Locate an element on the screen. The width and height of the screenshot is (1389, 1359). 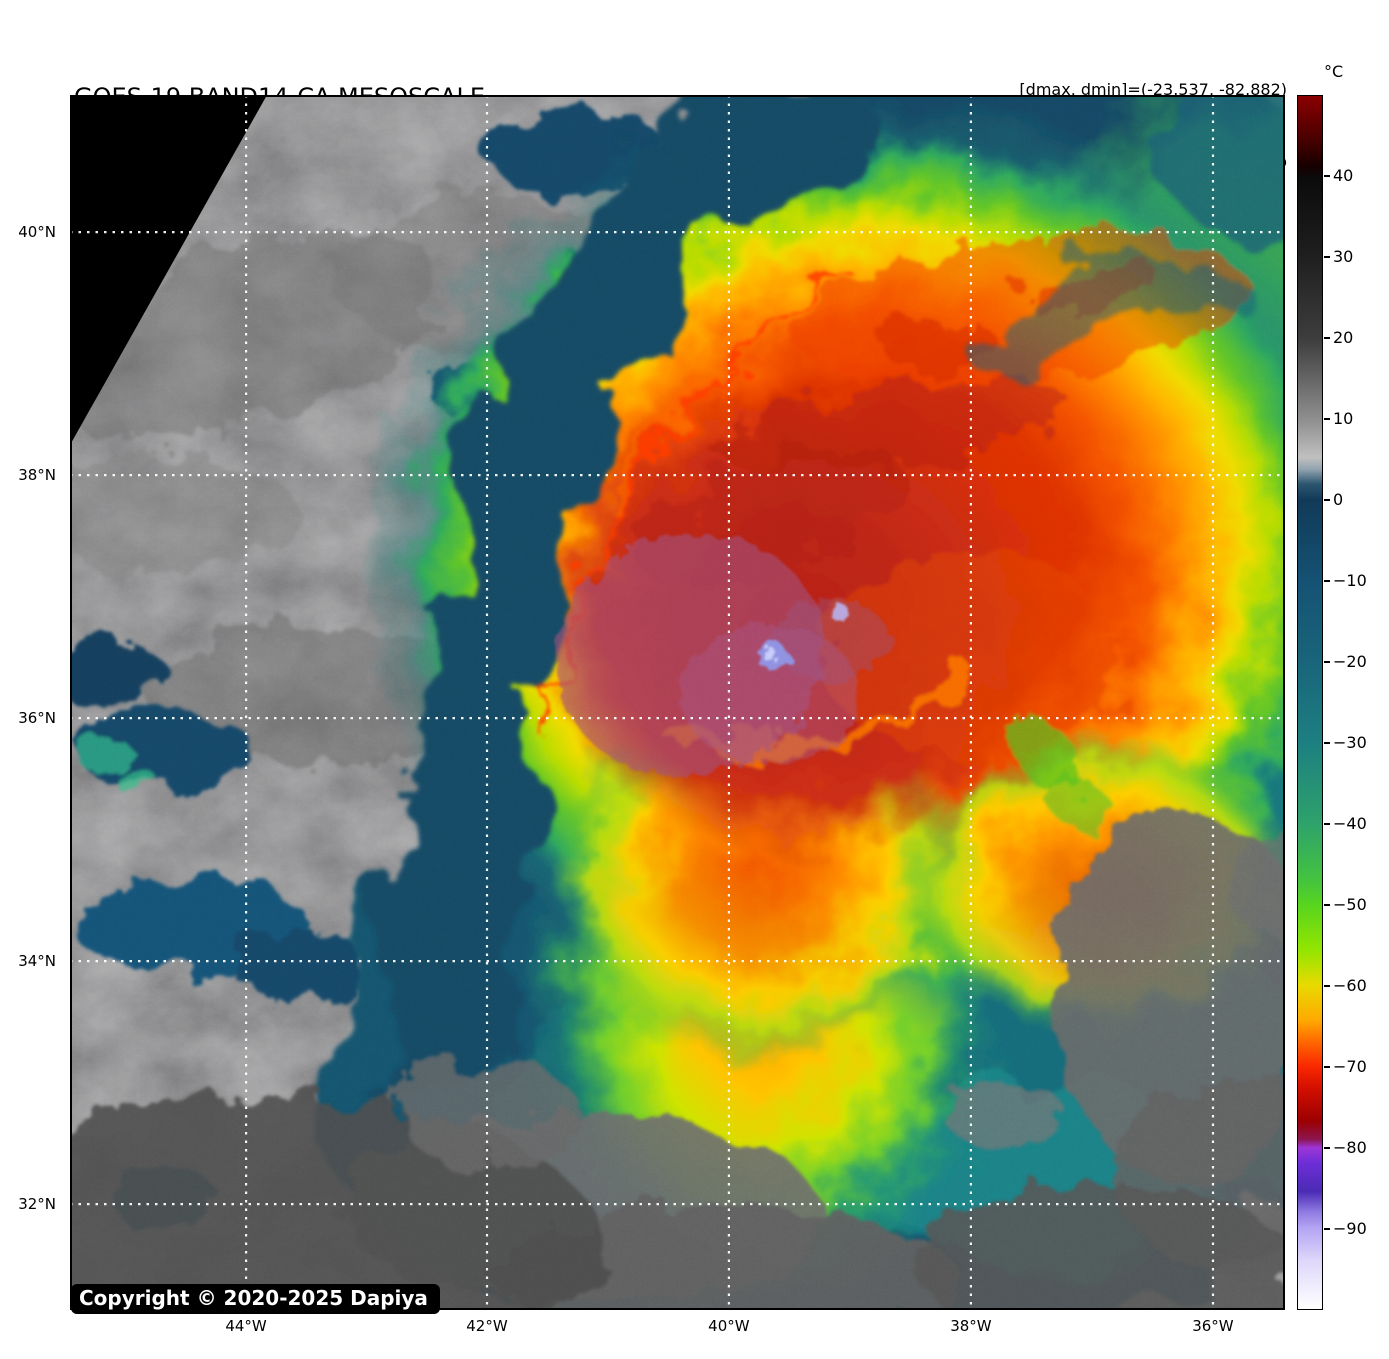
colorbar-tick-marks is located at coordinates (1313, 702).